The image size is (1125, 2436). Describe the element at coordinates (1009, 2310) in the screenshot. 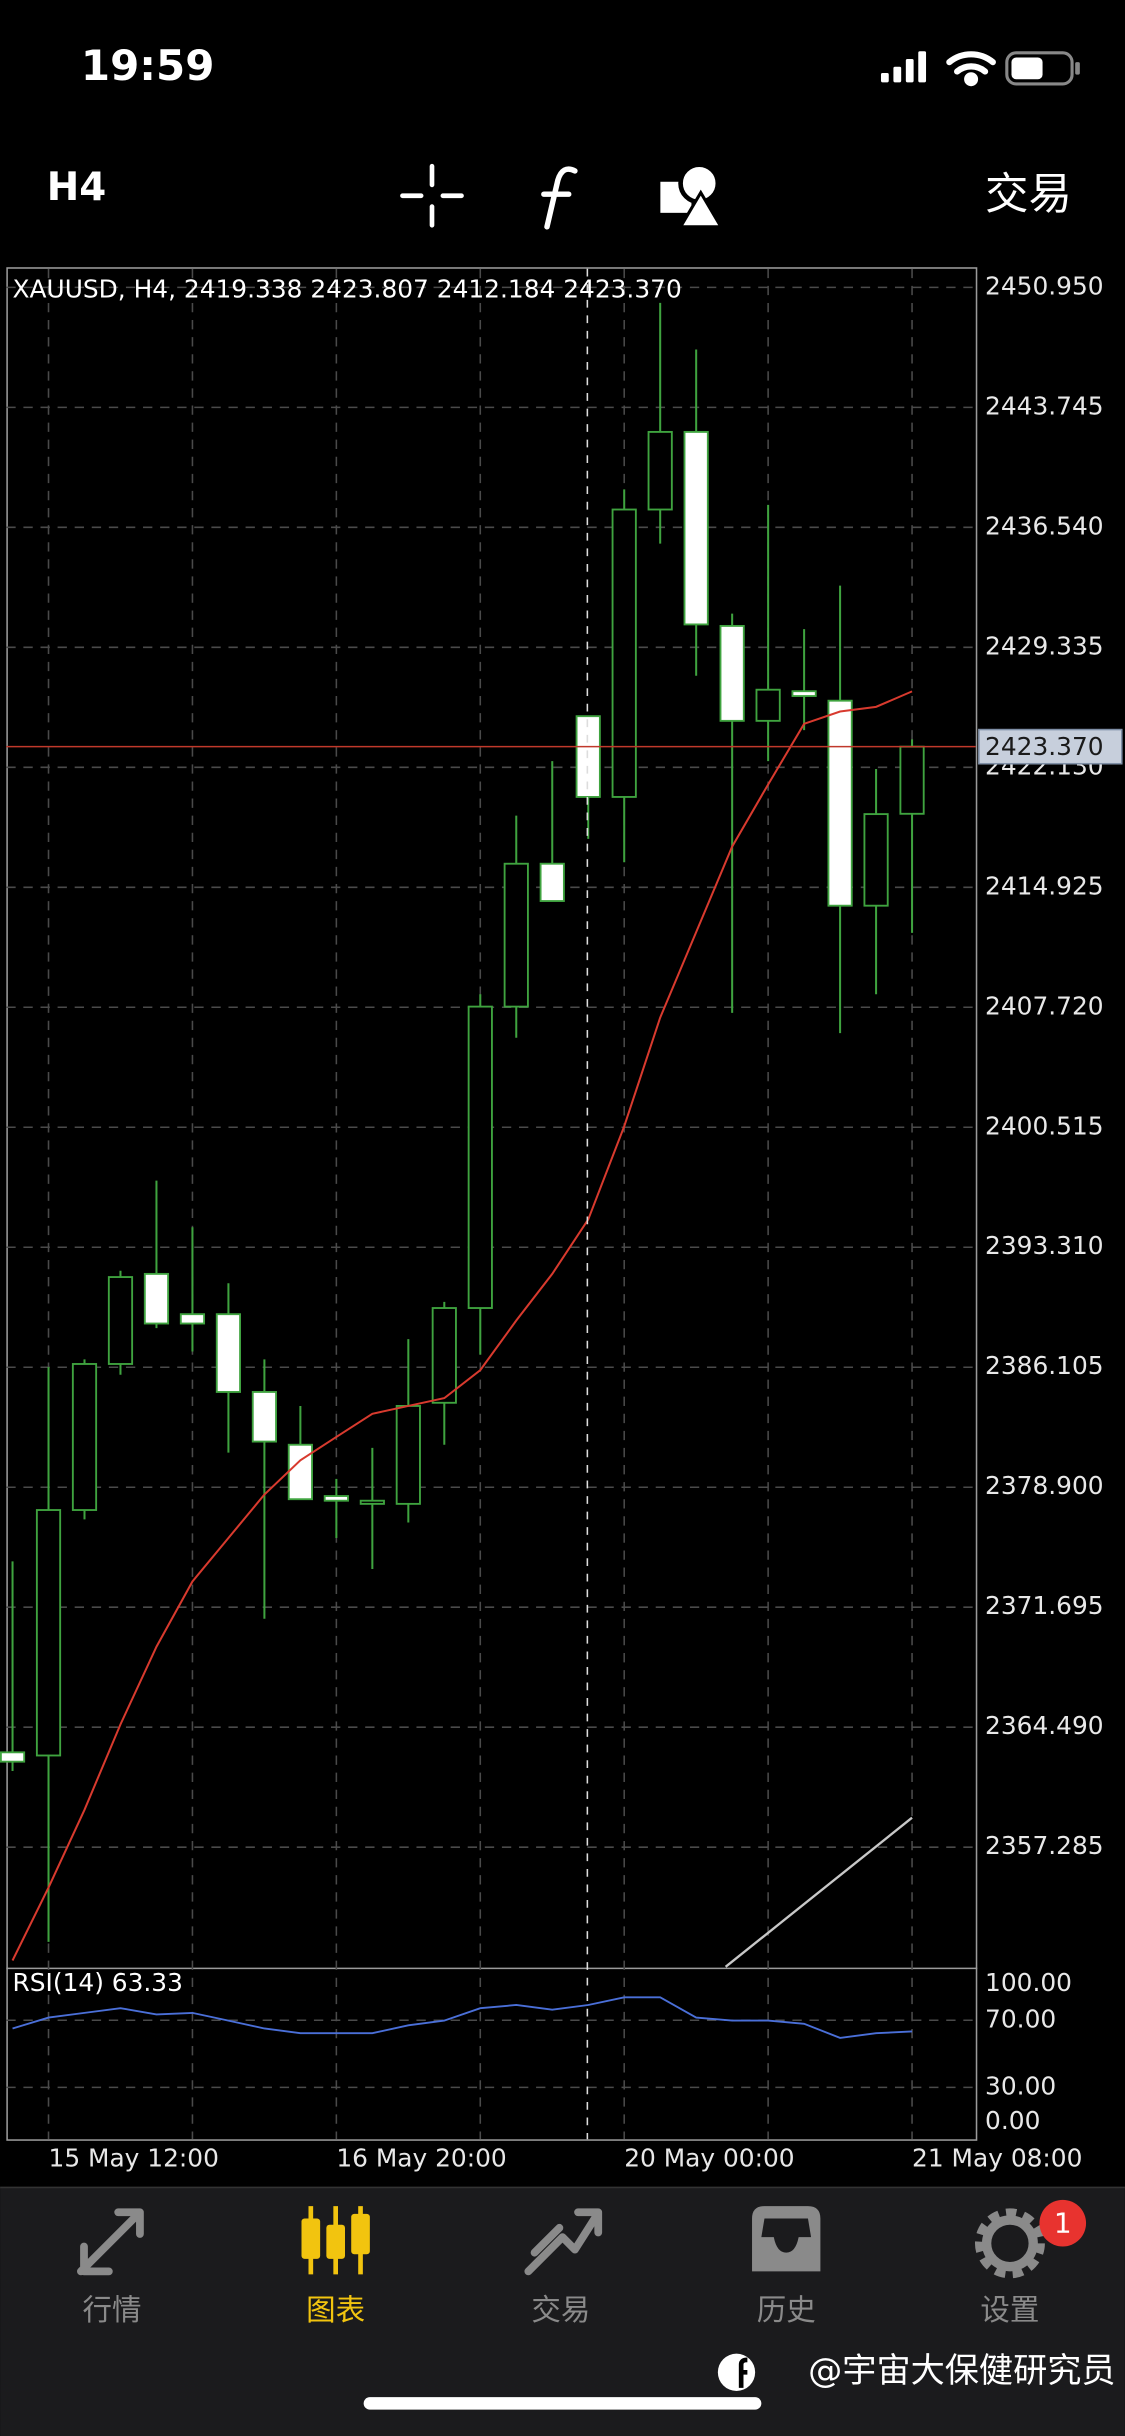

I see `tab-label: 设置` at that location.